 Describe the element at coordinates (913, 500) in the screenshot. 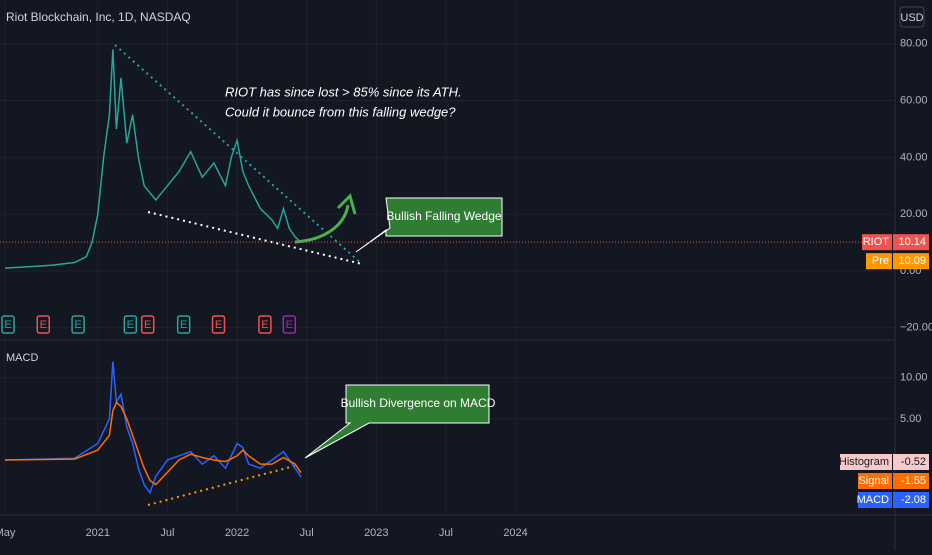

I see `badge-value: -2.08` at that location.